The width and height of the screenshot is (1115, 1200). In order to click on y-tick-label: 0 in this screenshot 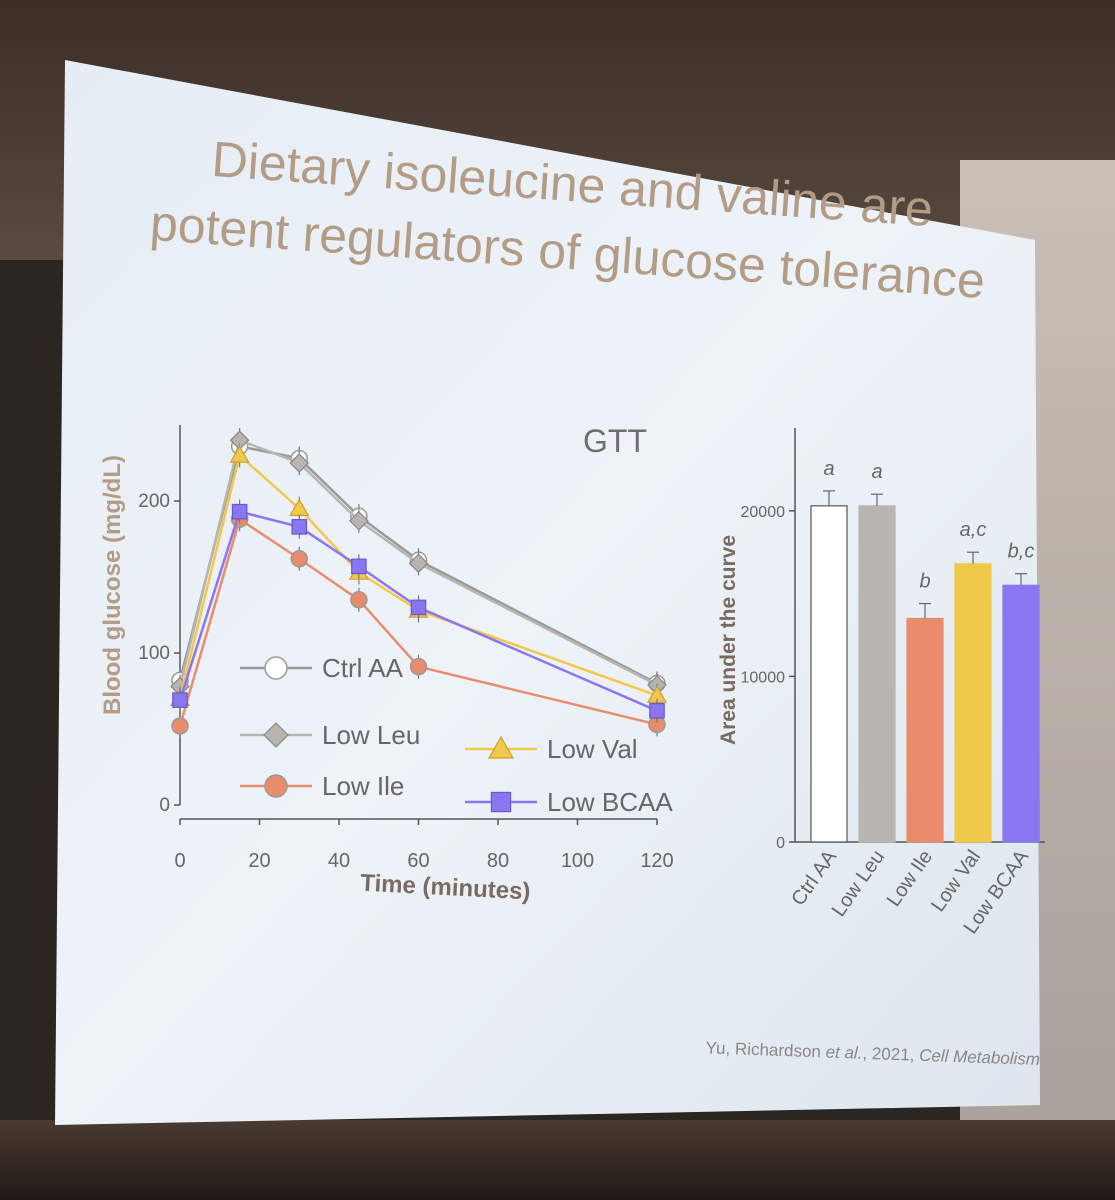, I will do `click(164, 805)`.